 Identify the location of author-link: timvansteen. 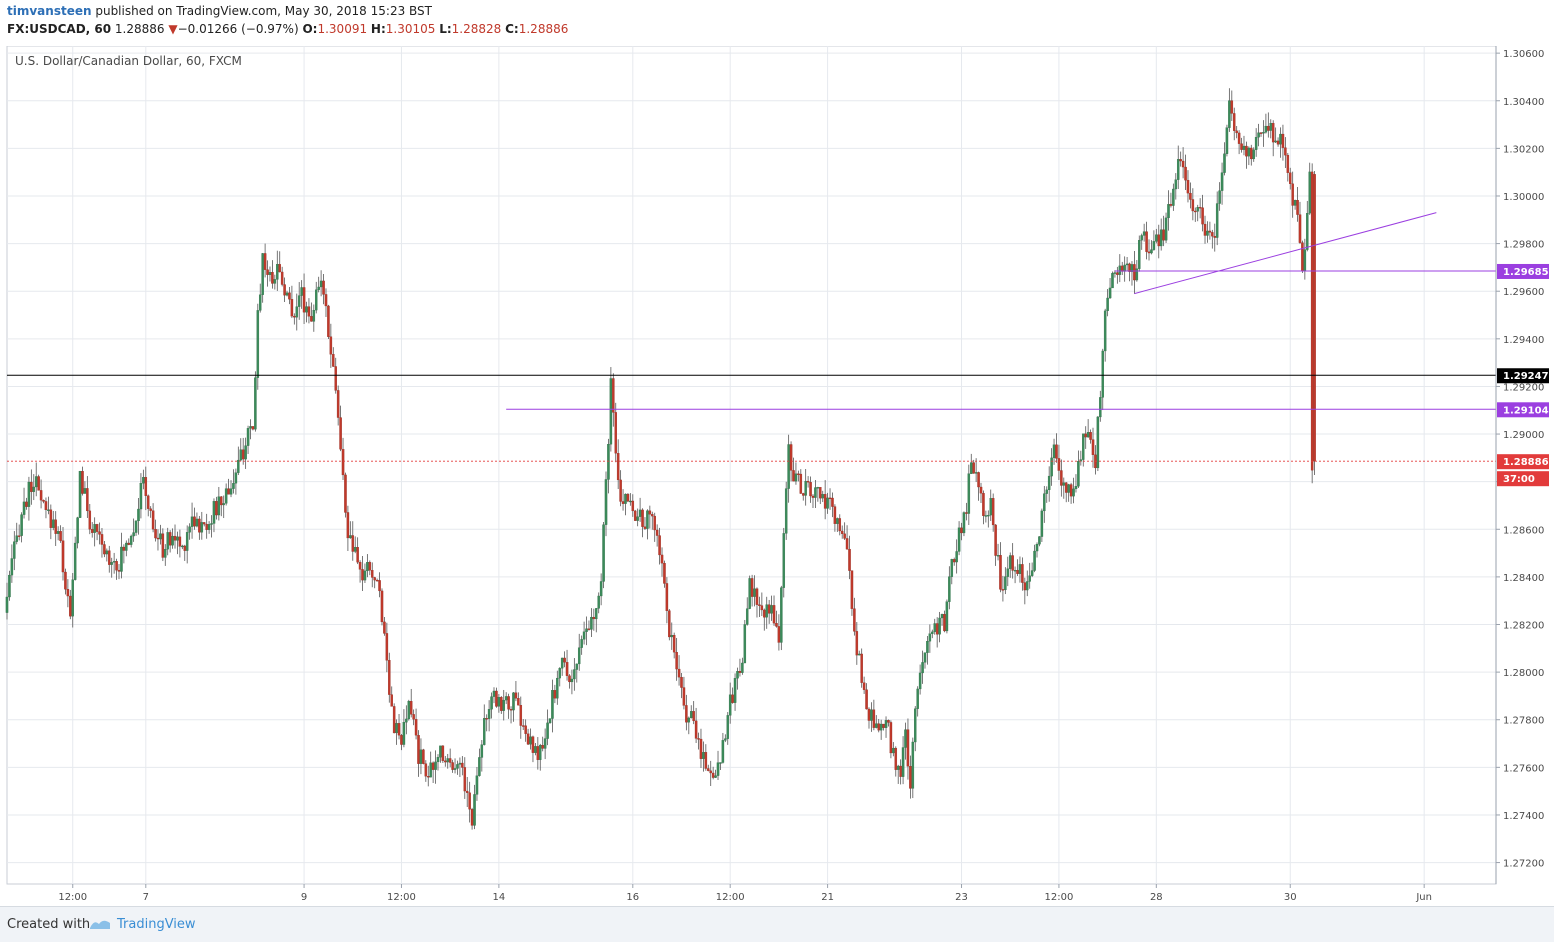
(49, 11).